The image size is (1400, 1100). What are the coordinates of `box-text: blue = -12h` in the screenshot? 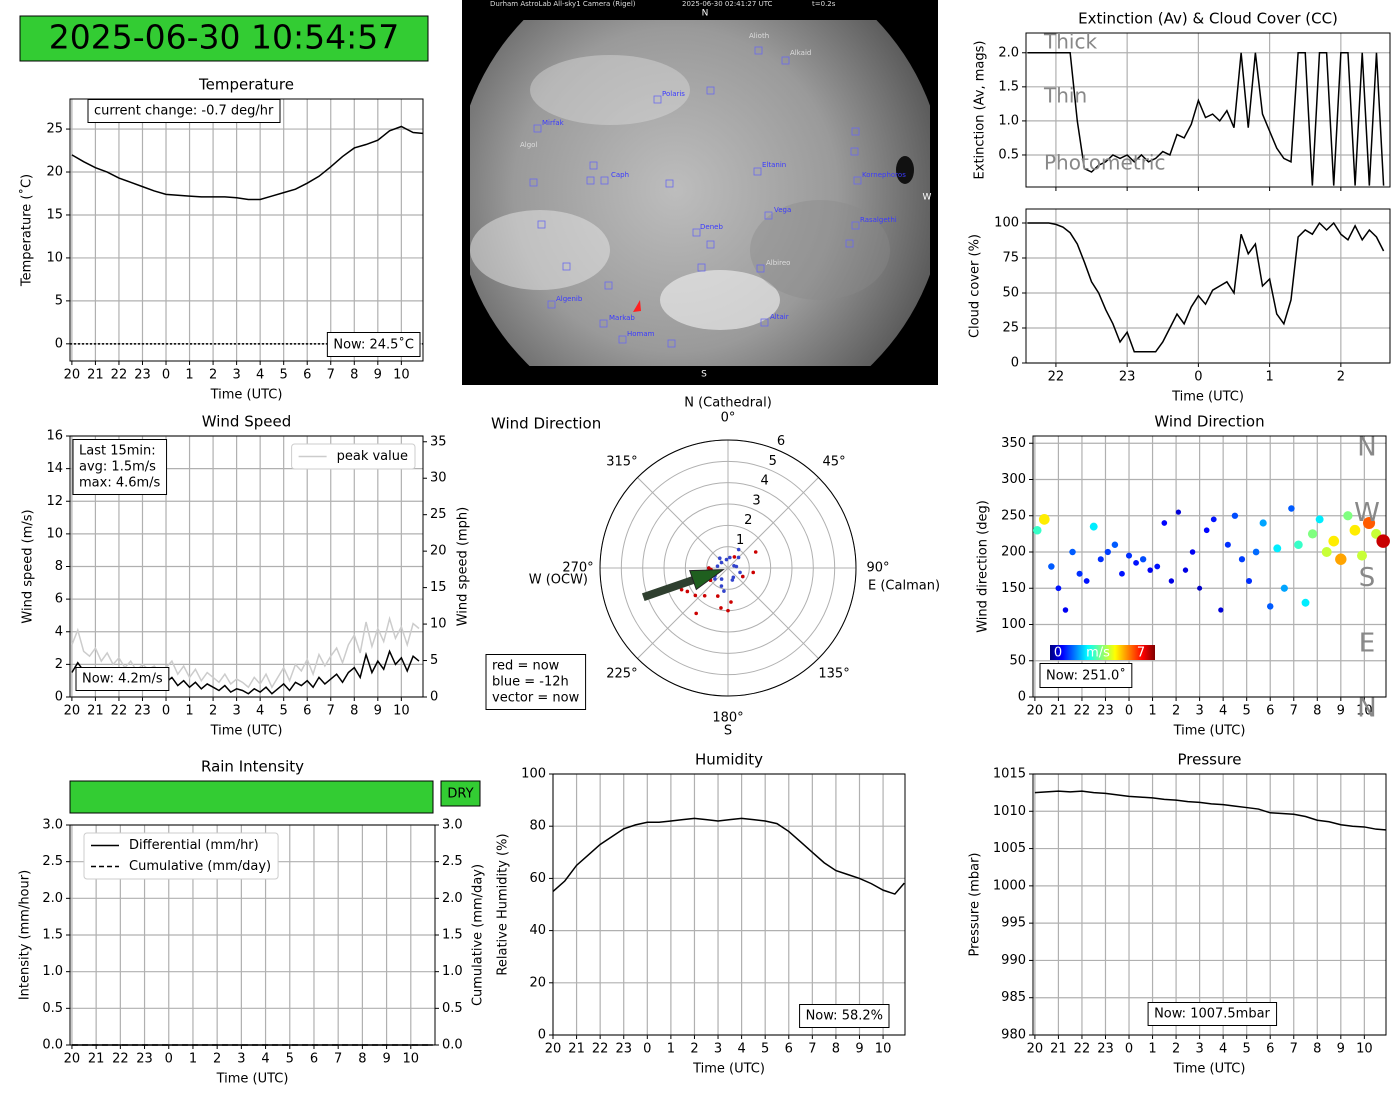 It's located at (530, 682).